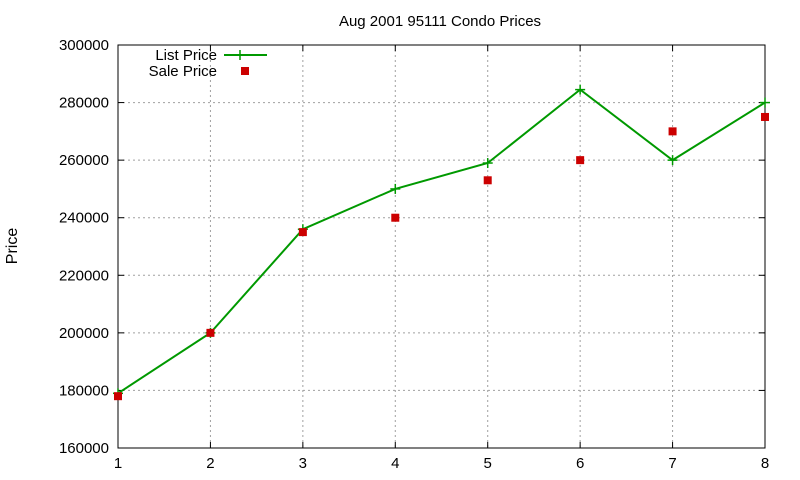 This screenshot has width=800, height=480. I want to click on legend-label: List Price, so click(186, 55).